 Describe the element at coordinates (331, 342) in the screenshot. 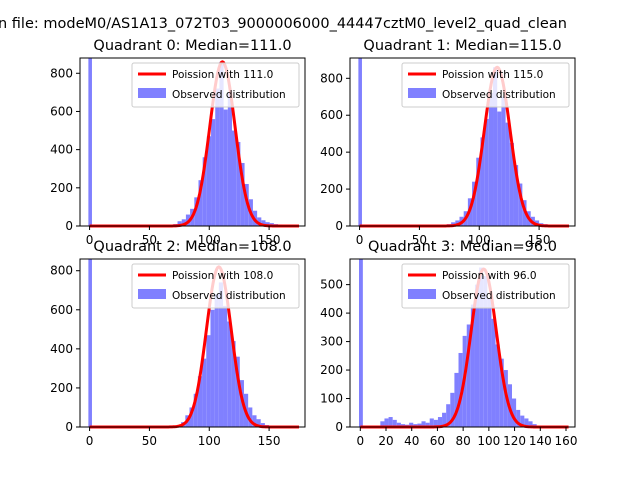

I see `y-tick-label: 300` at that location.